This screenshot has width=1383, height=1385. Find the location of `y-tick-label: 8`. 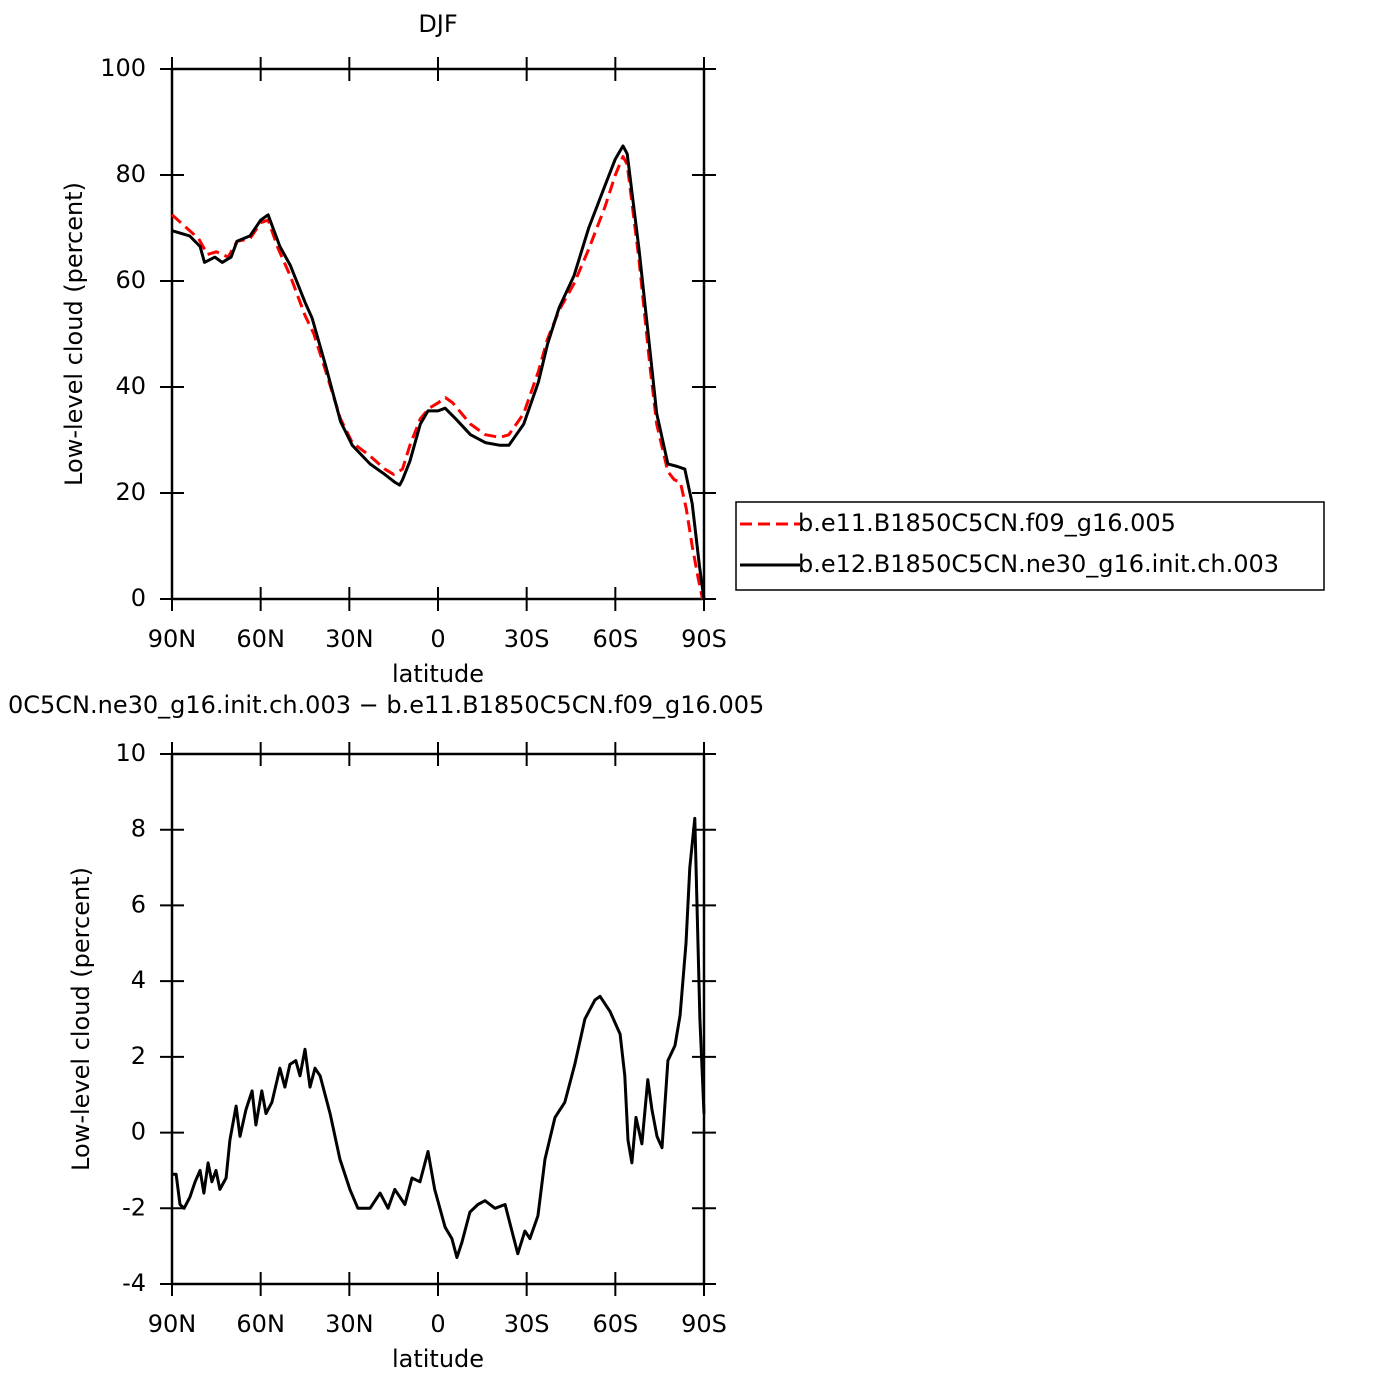

y-tick-label: 8 is located at coordinates (138, 829).